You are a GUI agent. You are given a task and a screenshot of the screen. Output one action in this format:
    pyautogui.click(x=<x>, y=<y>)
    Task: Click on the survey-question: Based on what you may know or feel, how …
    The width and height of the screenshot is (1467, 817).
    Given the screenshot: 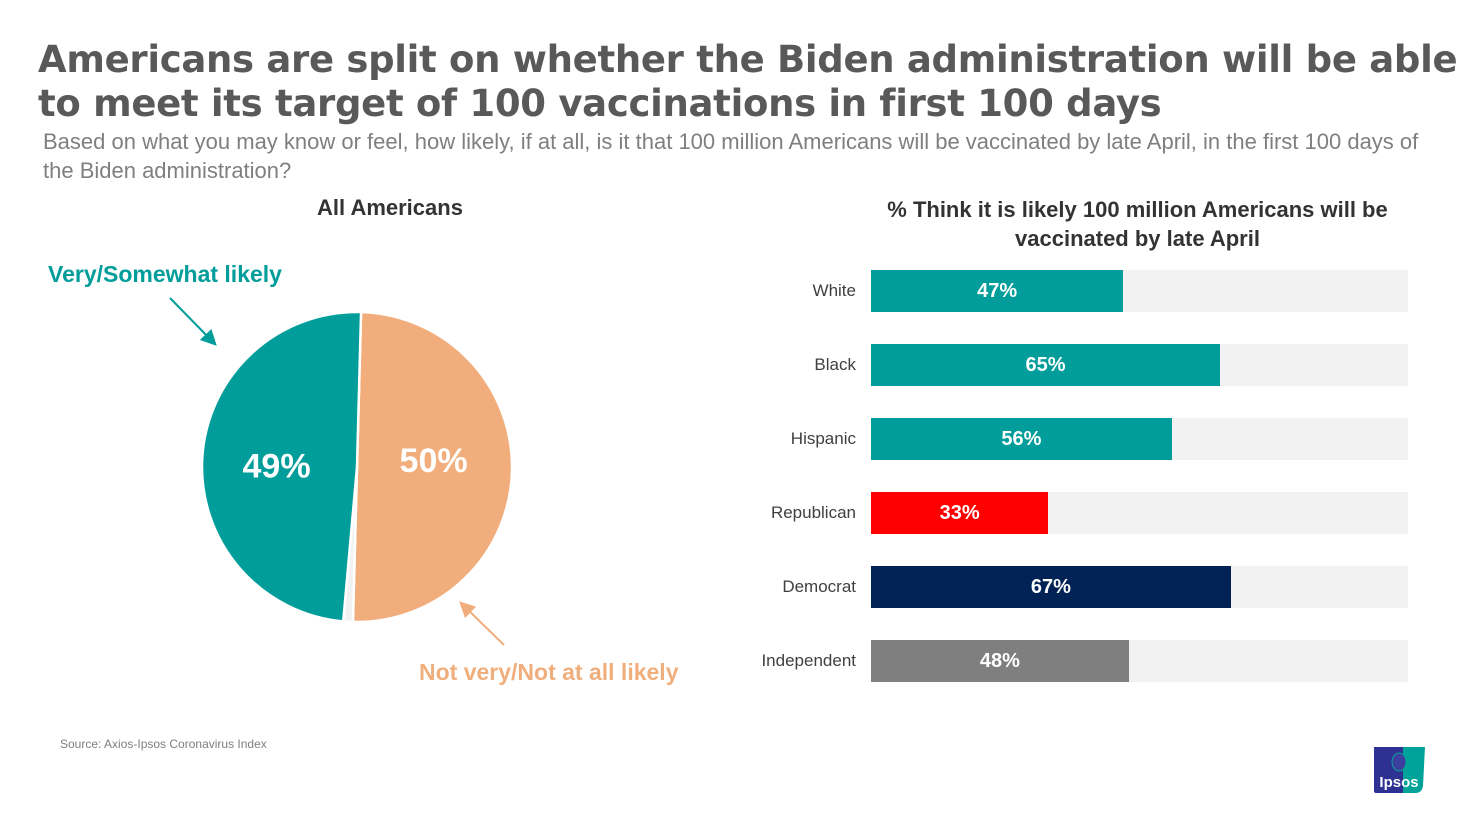 What is the action you would take?
    pyautogui.click(x=731, y=156)
    